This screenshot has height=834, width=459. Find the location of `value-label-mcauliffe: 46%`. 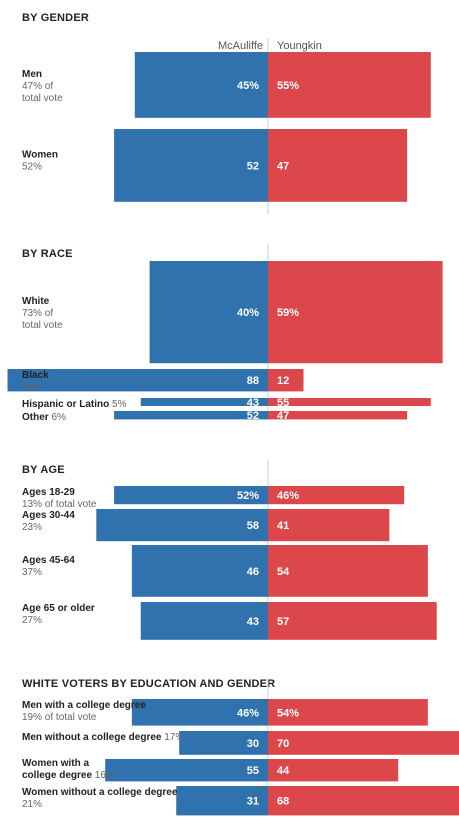

value-label-mcauliffe: 46% is located at coordinates (248, 713).